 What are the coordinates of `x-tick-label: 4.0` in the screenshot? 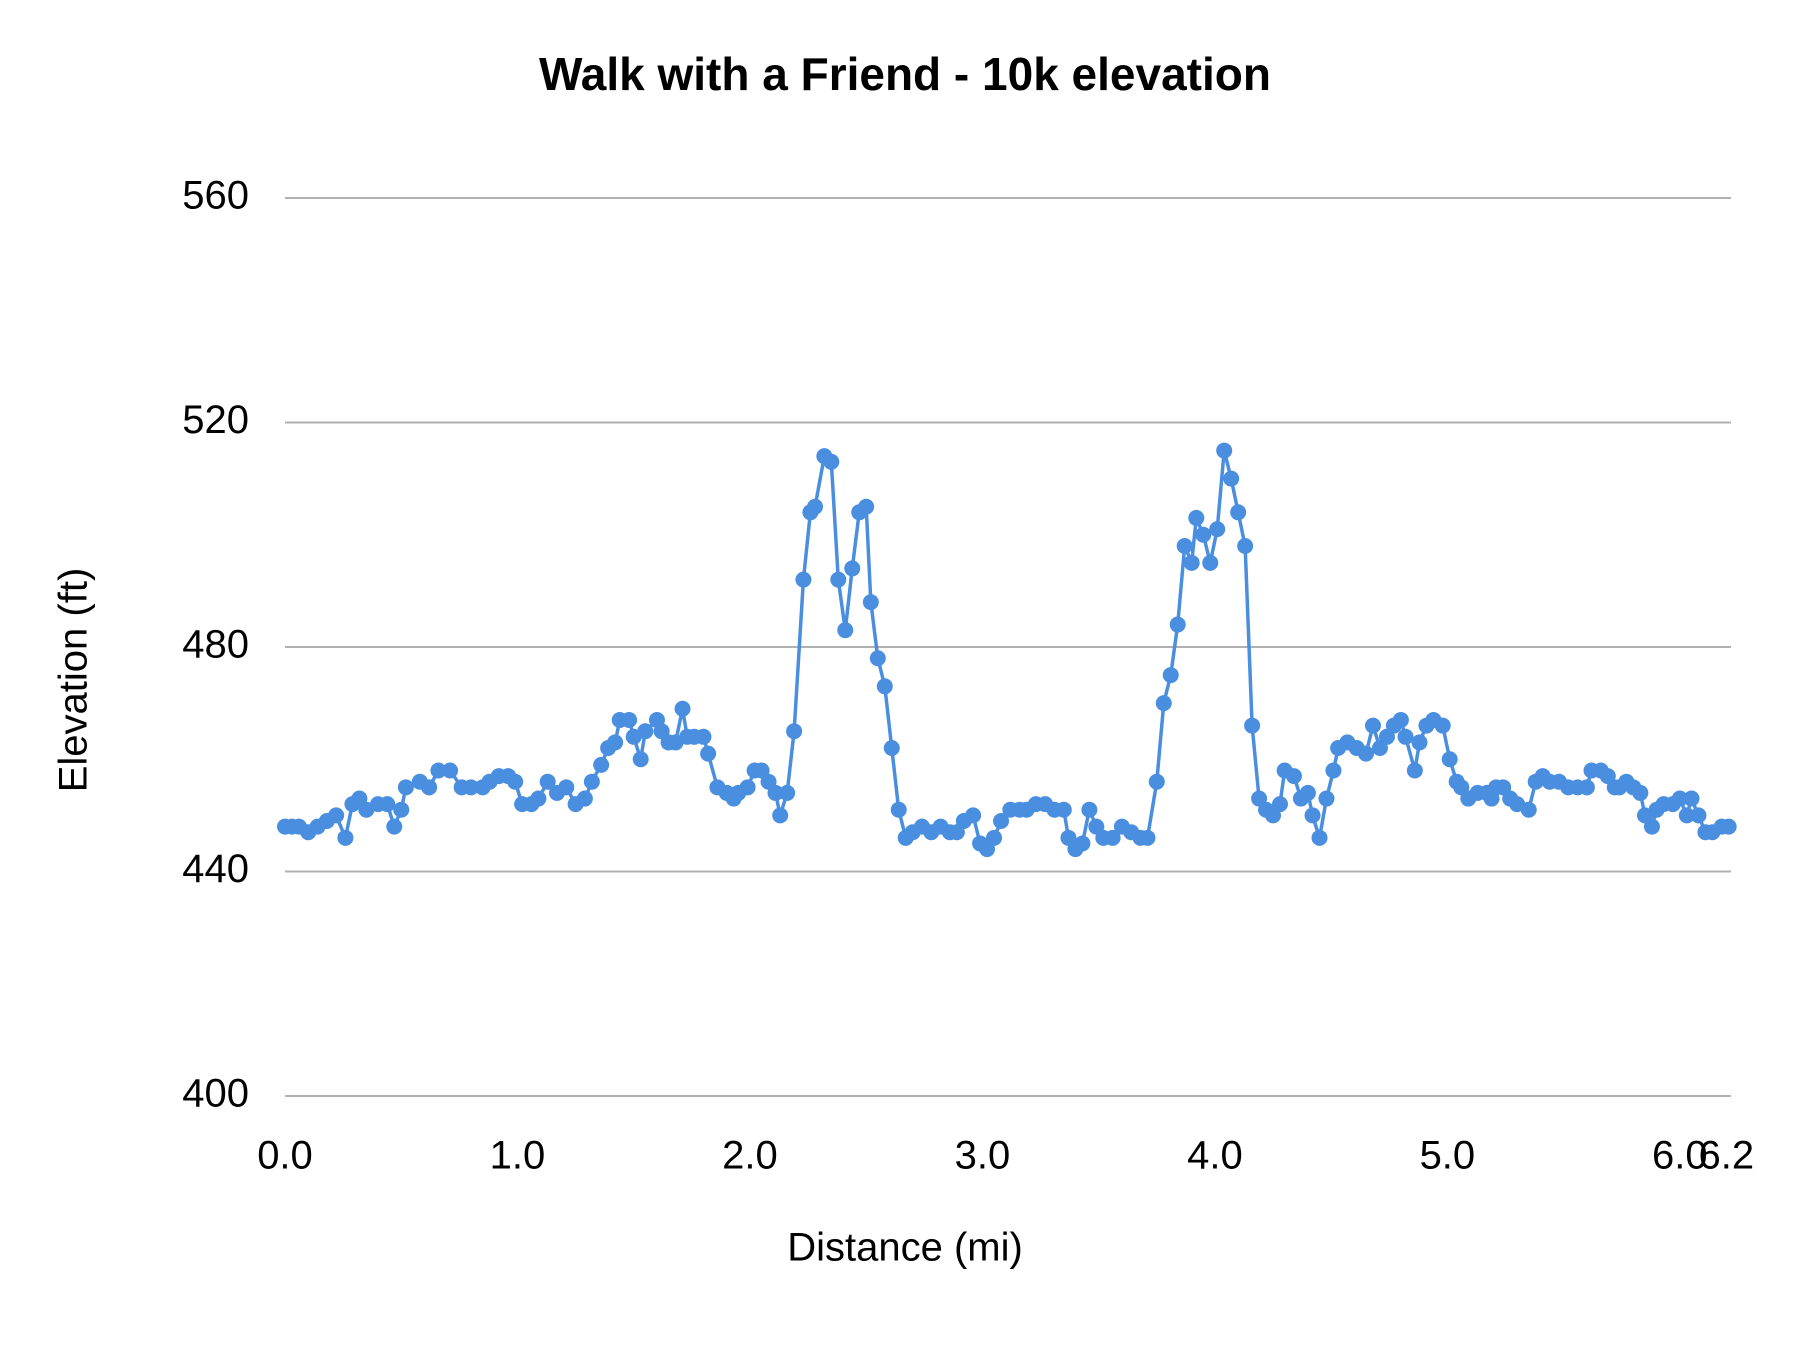 It's located at (1215, 1156).